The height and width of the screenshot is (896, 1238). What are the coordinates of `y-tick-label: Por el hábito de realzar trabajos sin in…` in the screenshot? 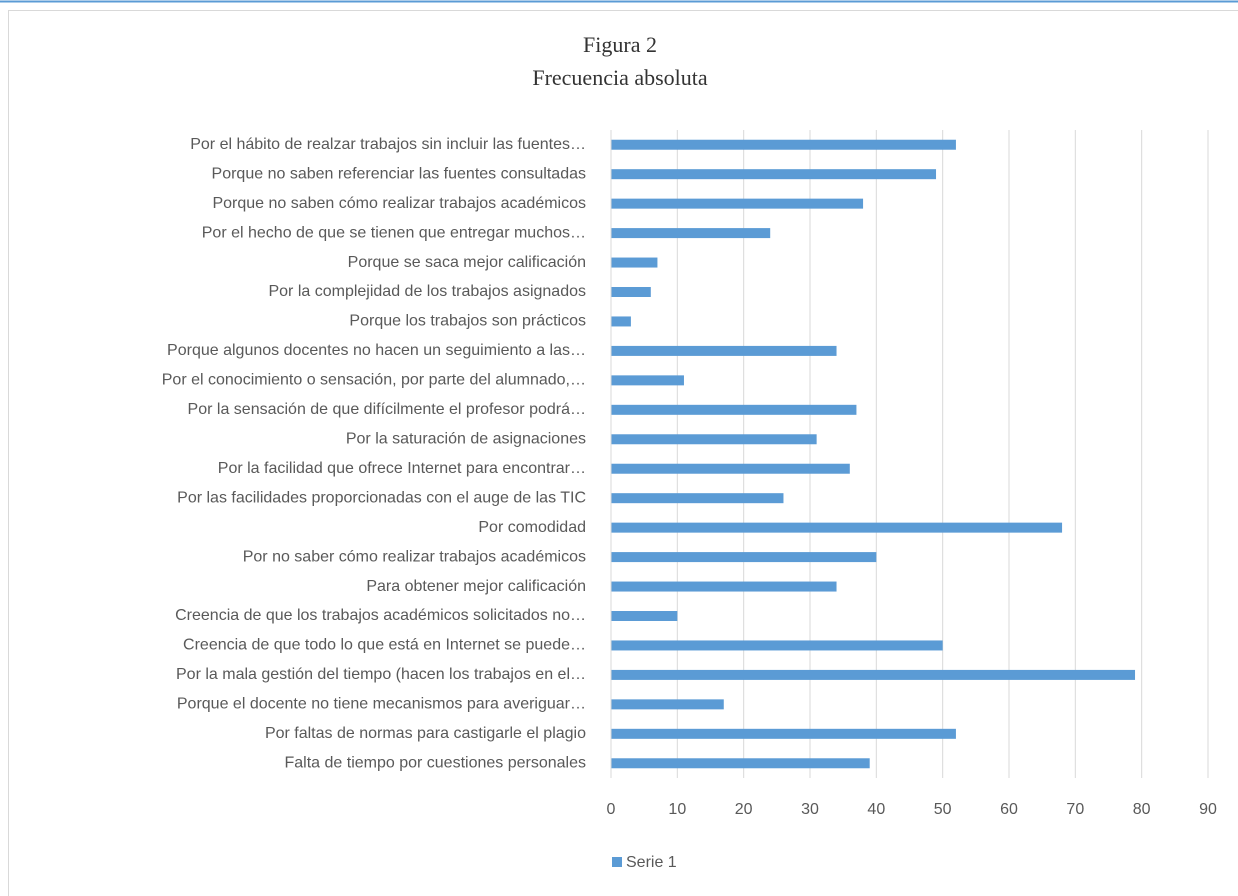 It's located at (388, 144).